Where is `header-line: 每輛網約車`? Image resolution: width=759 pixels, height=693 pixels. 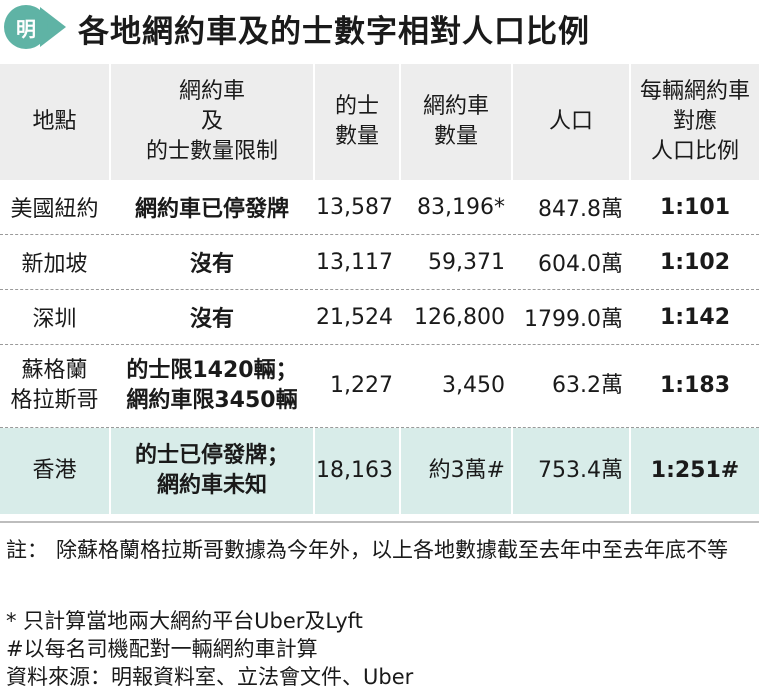
header-line: 每輛網約車 is located at coordinates (694, 91).